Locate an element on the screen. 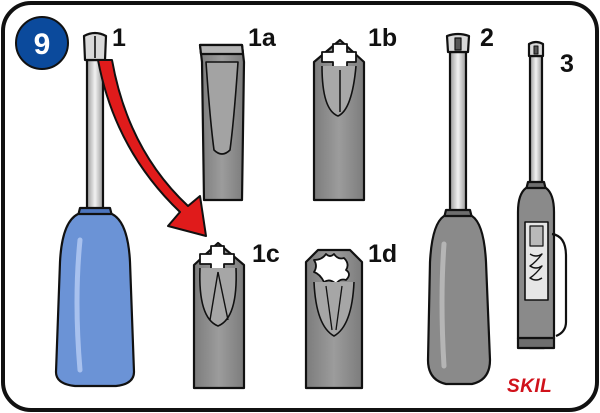 The image size is (600, 413). label-tip-1c: 1c is located at coordinates (266, 254).